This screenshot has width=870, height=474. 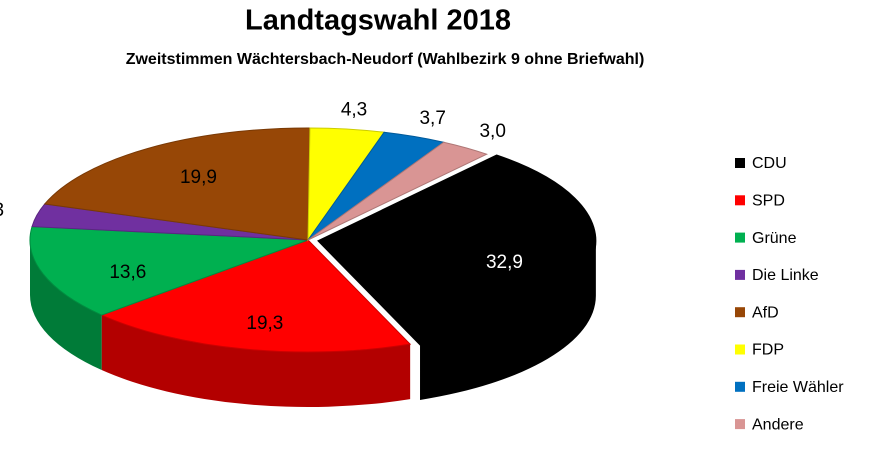 I want to click on data-label: 19,9, so click(x=198, y=177).